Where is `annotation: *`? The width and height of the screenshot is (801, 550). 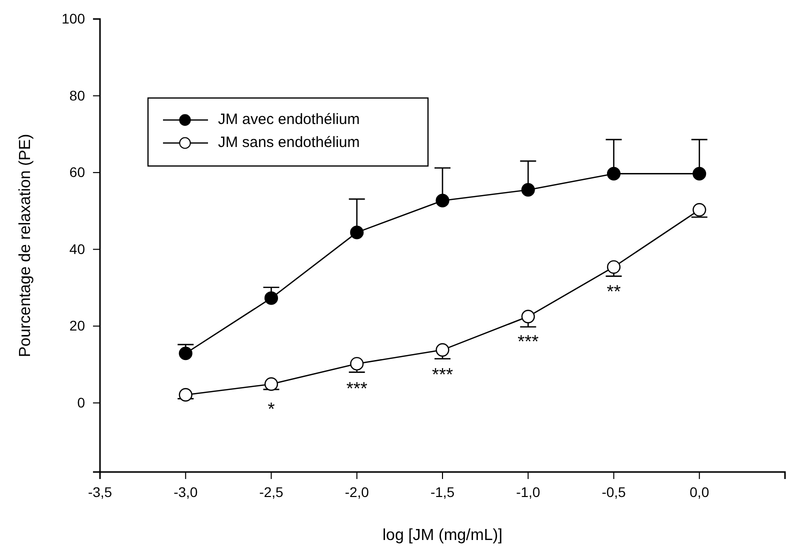 annotation: * is located at coordinates (271, 408).